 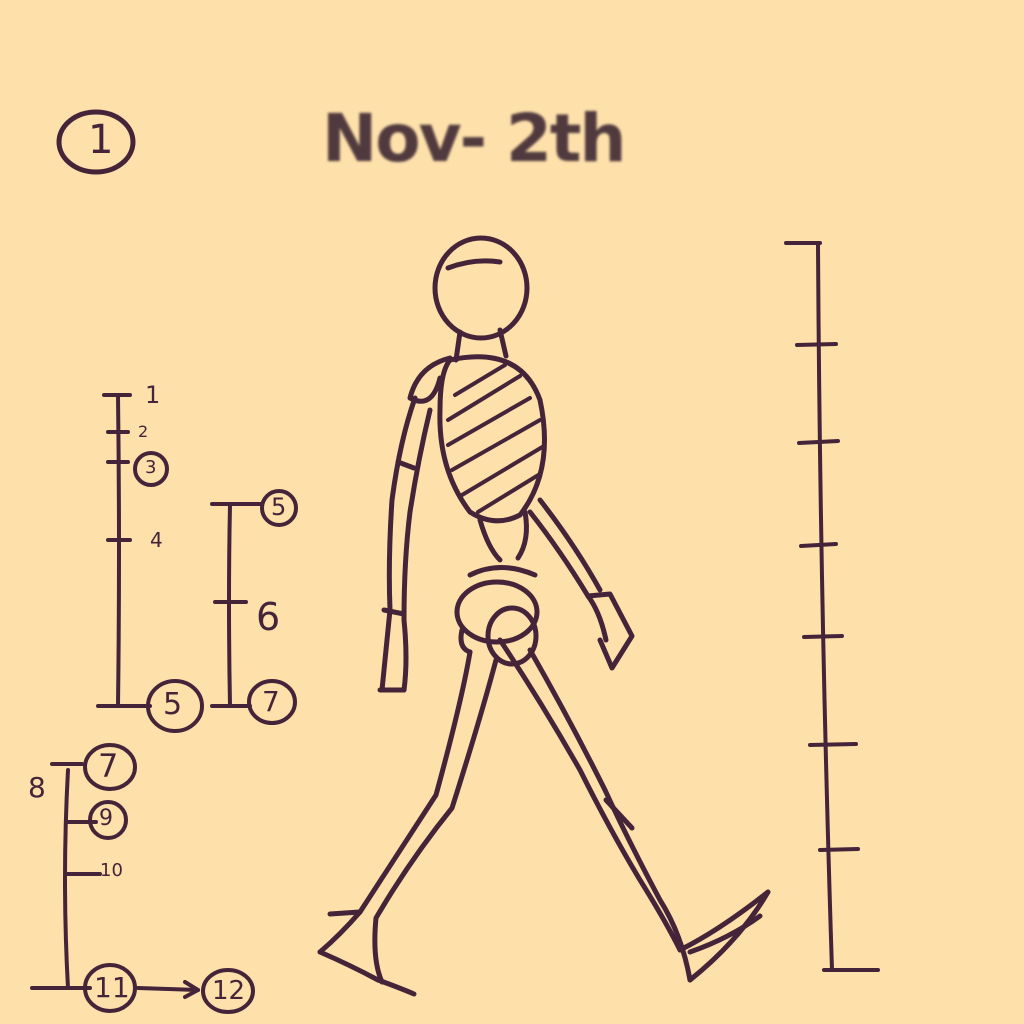 I want to click on scale-c-label-12: 12, so click(x=229, y=991).